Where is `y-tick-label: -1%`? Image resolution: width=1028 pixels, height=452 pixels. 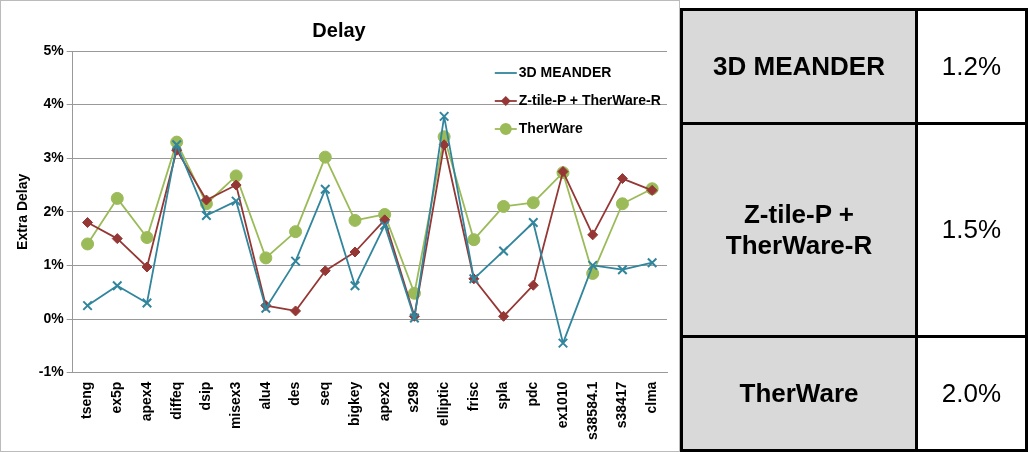 y-tick-label: -1% is located at coordinates (51, 371).